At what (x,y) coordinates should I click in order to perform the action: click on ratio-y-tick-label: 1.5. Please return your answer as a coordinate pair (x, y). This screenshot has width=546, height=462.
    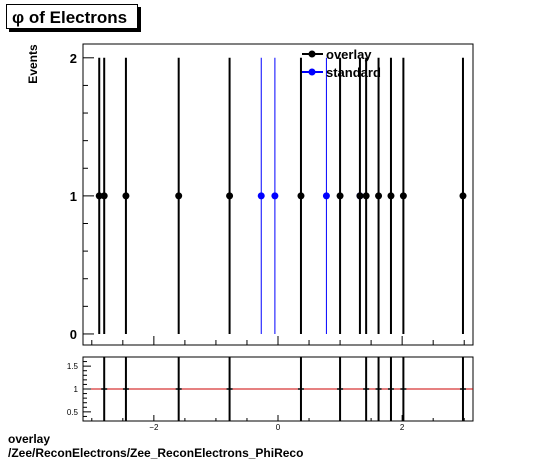
    Looking at the image, I should click on (73, 366).